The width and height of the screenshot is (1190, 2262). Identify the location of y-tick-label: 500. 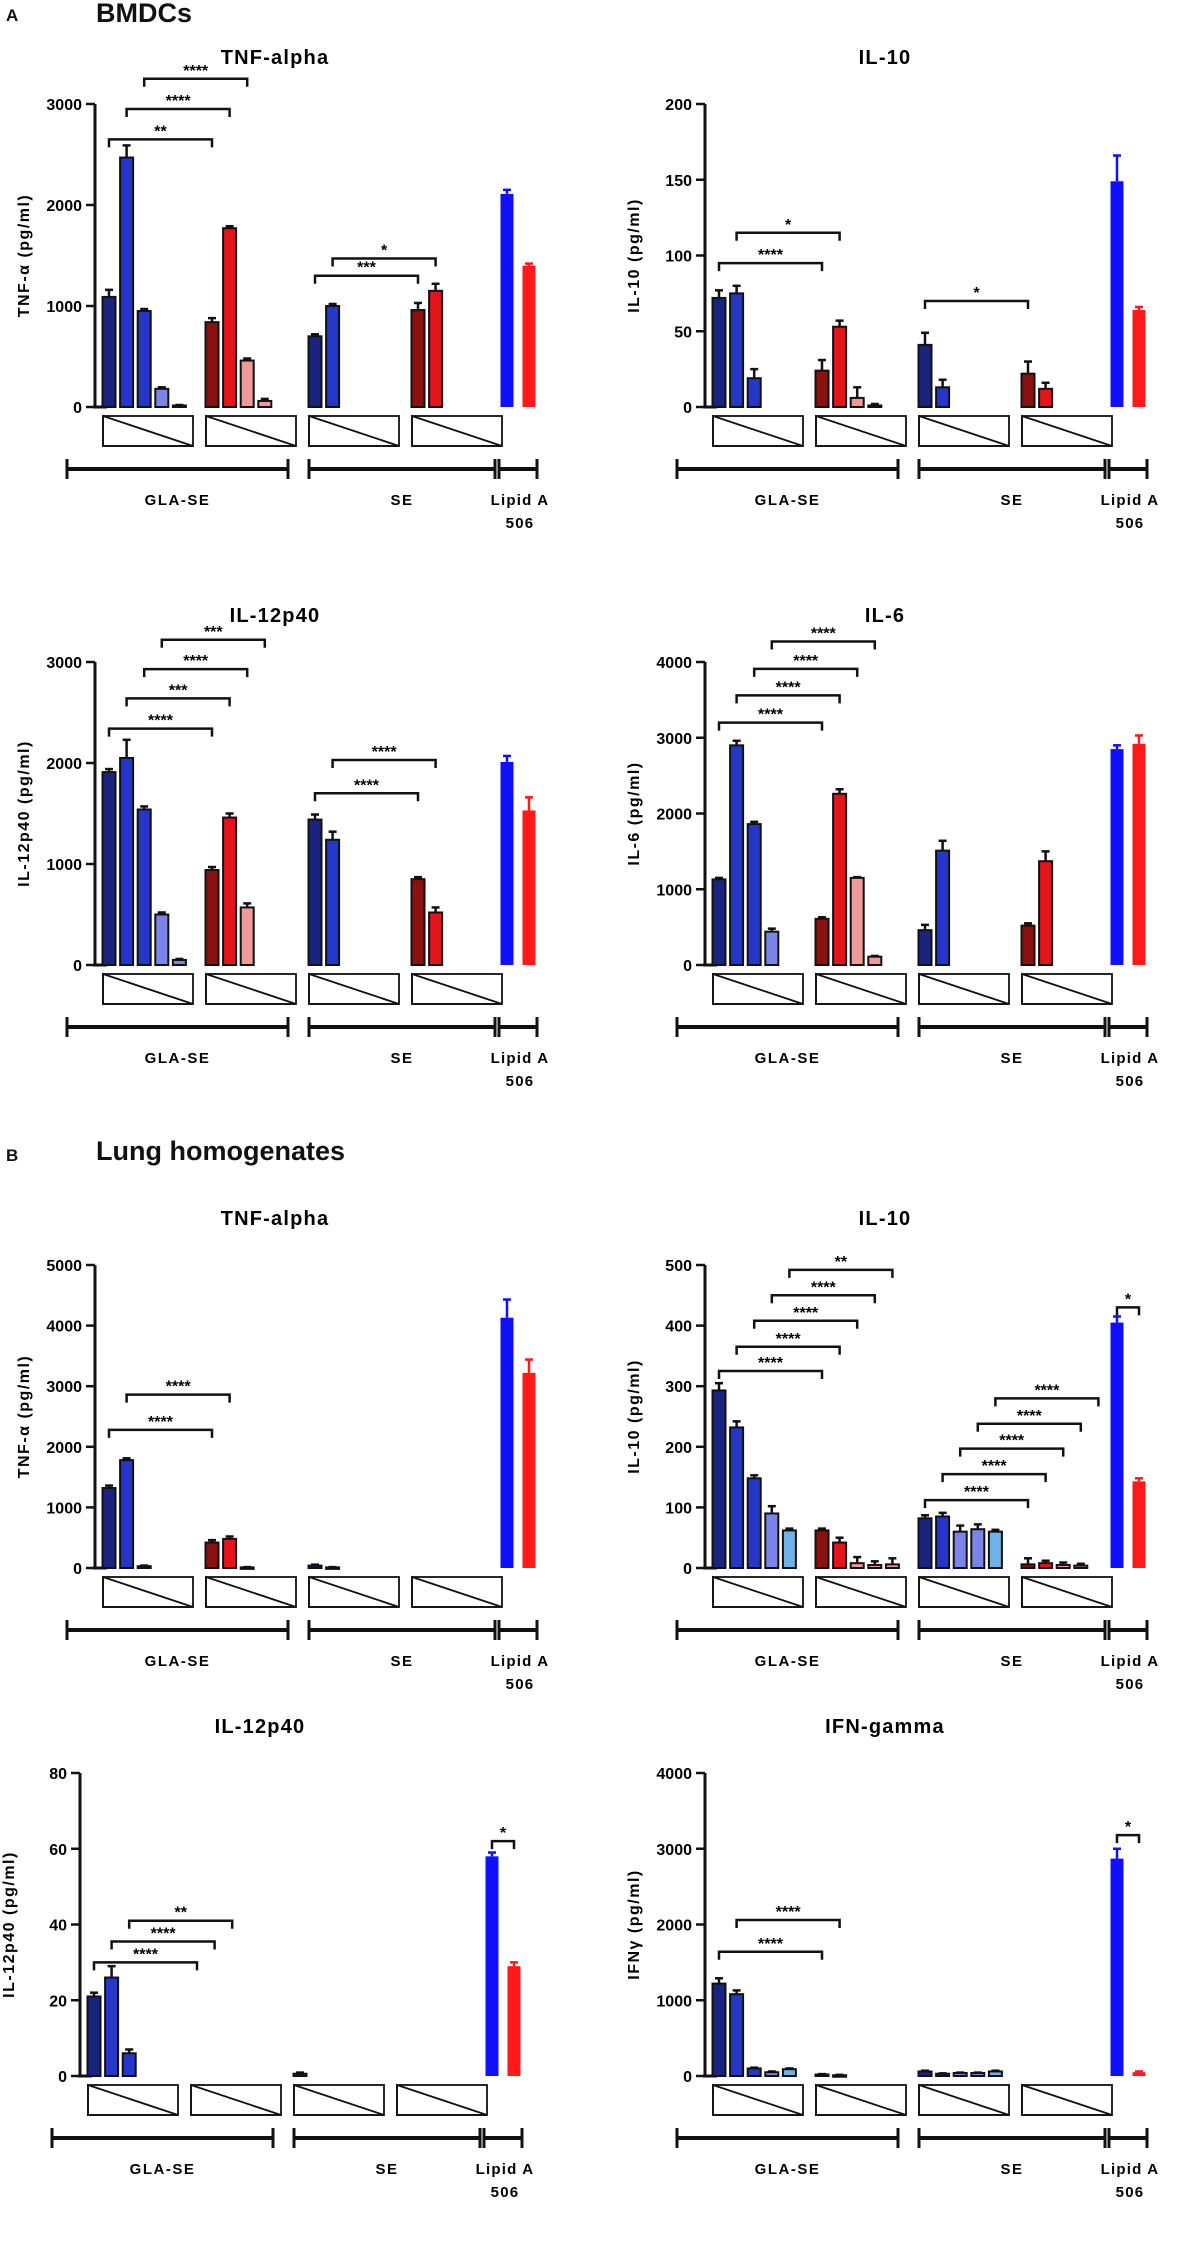
(678, 1266).